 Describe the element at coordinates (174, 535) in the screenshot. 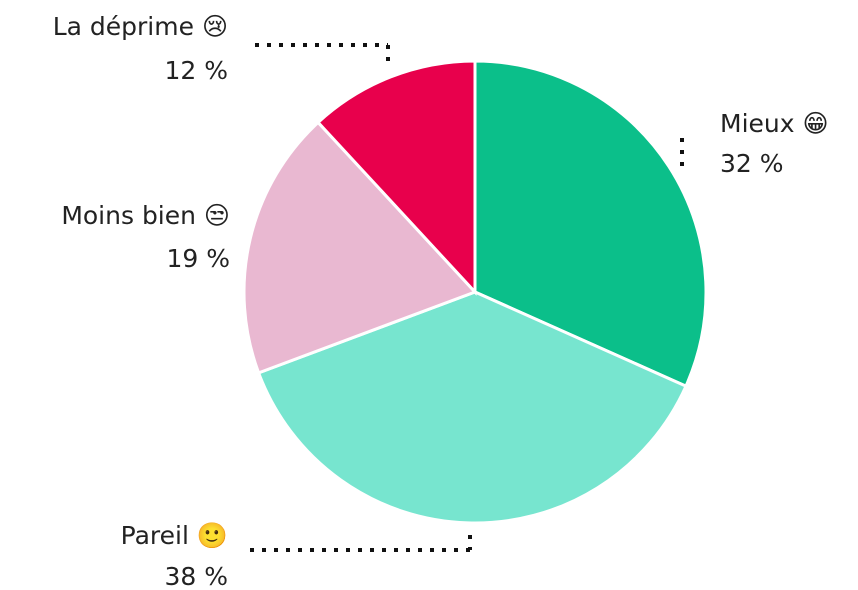

I see `slice-label: Pareil 🙂` at that location.